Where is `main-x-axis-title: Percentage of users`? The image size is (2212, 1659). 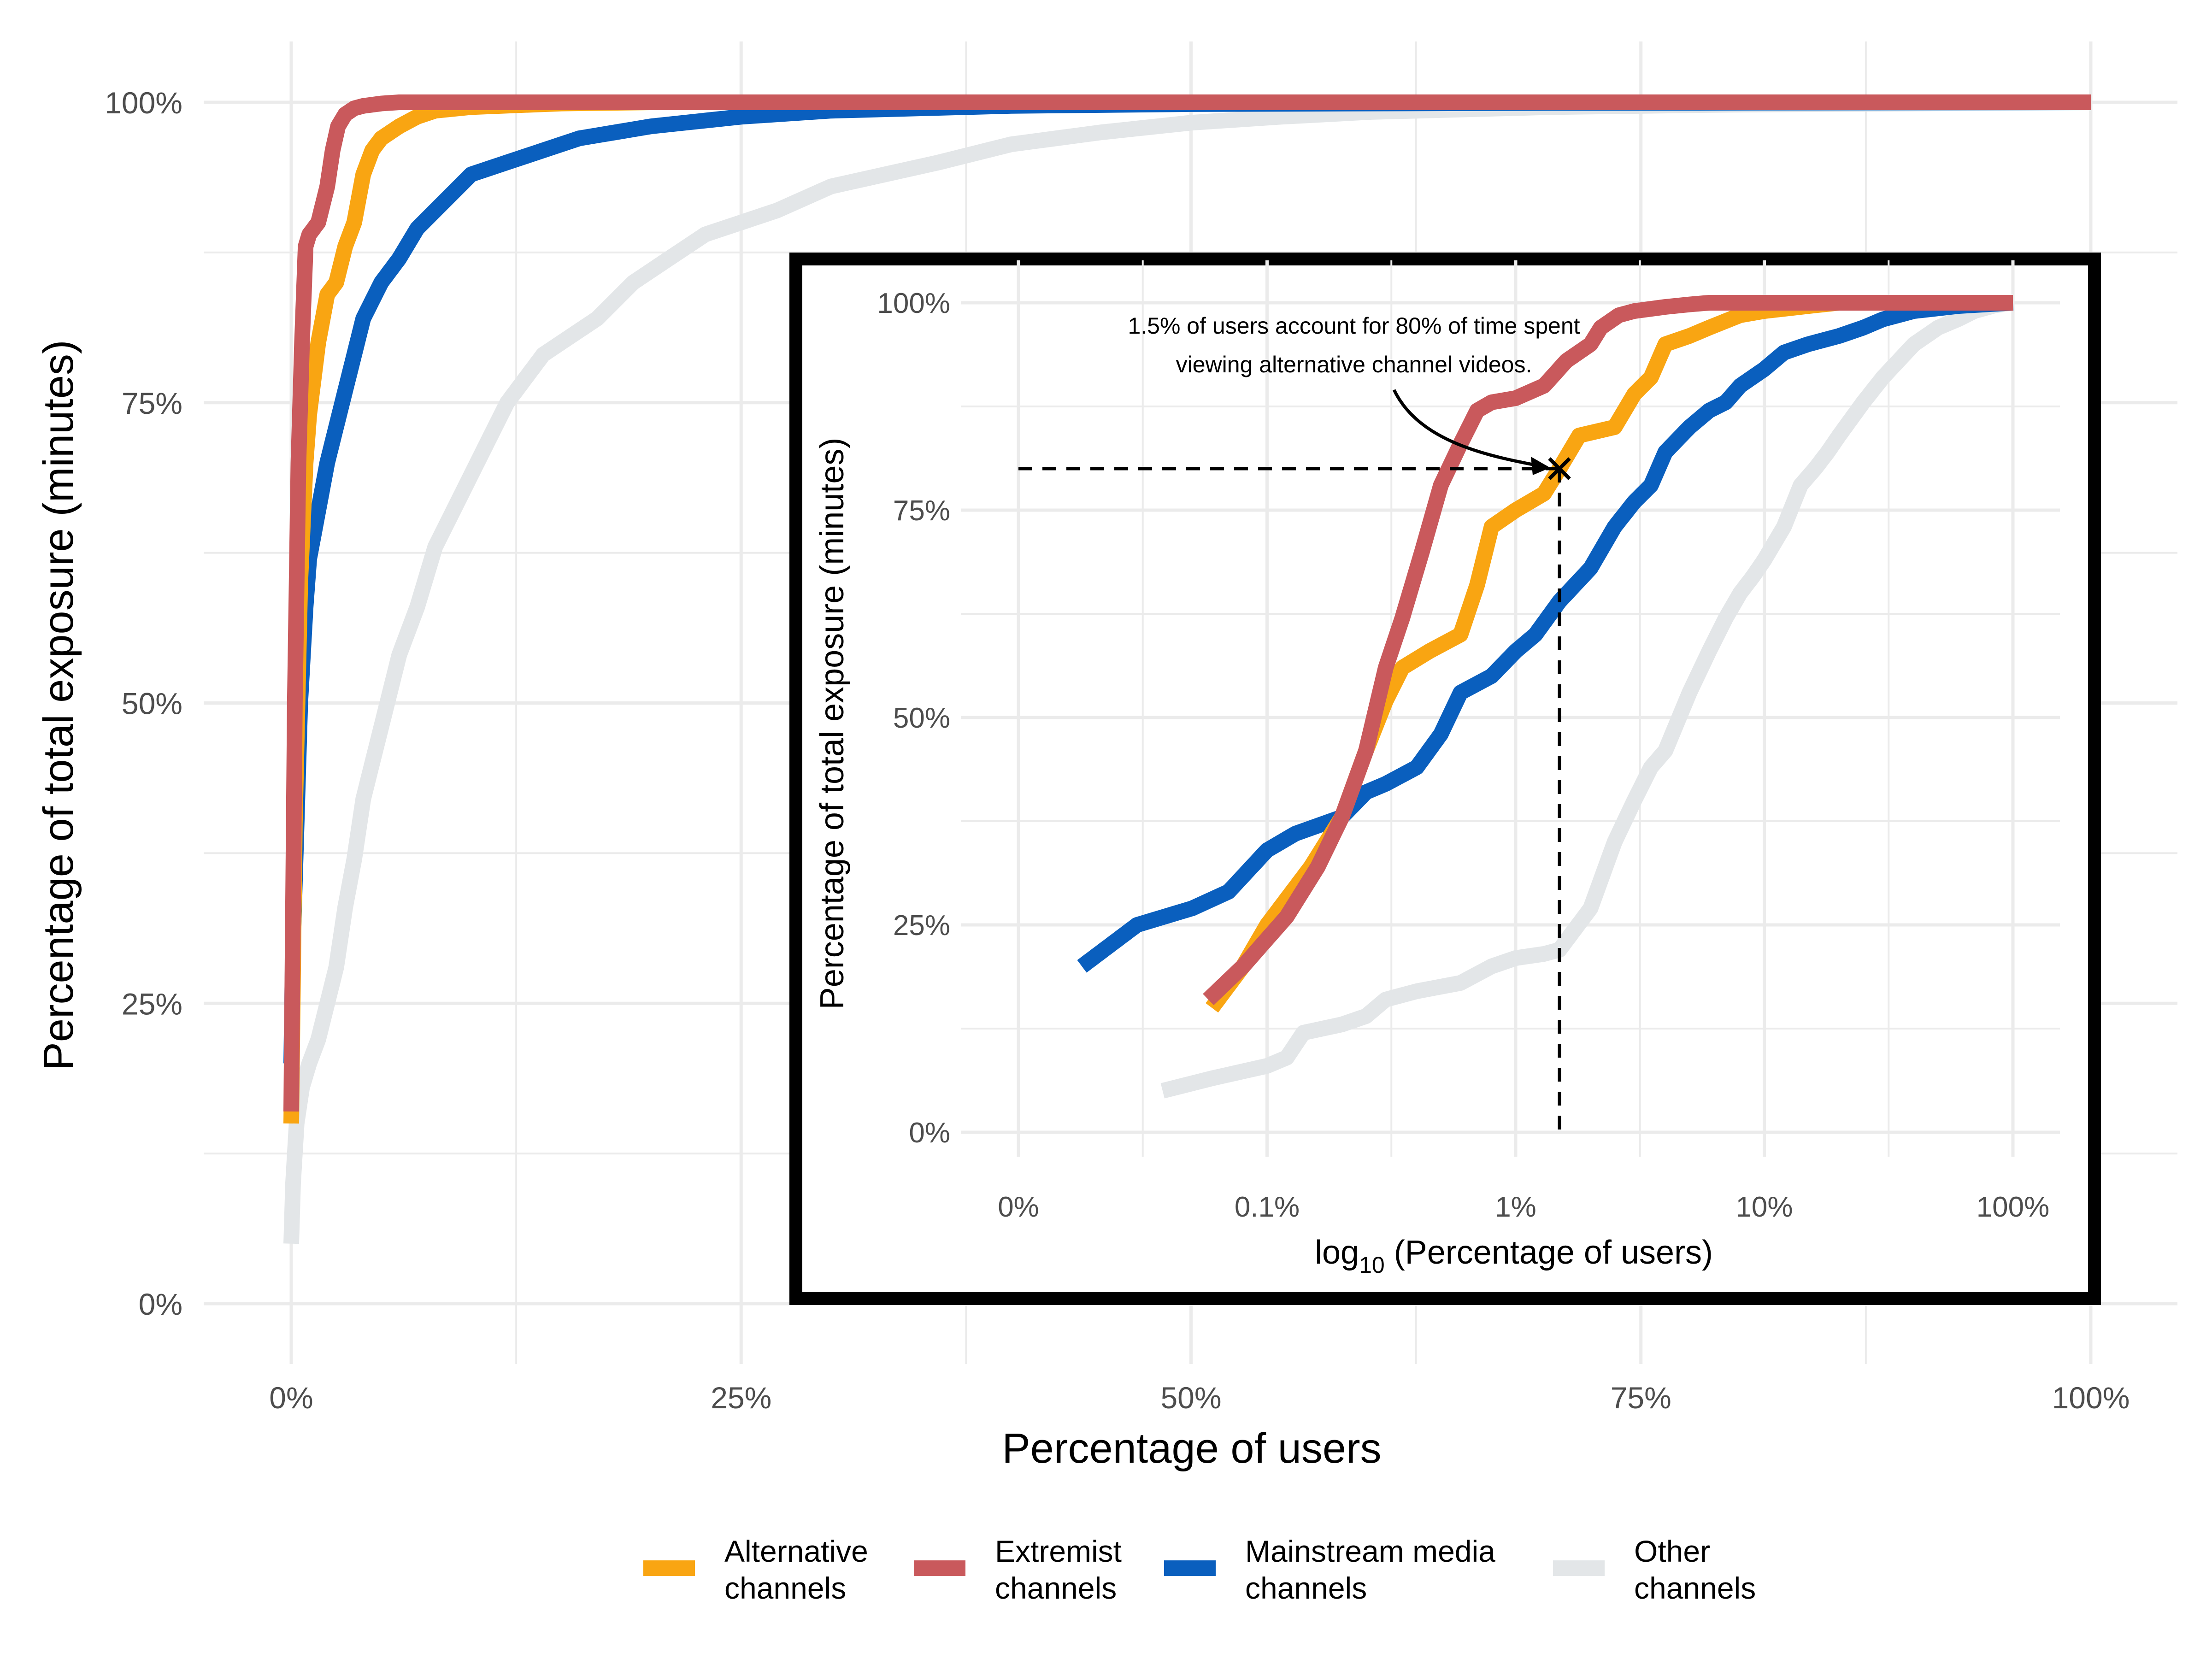 main-x-axis-title: Percentage of users is located at coordinates (1191, 1448).